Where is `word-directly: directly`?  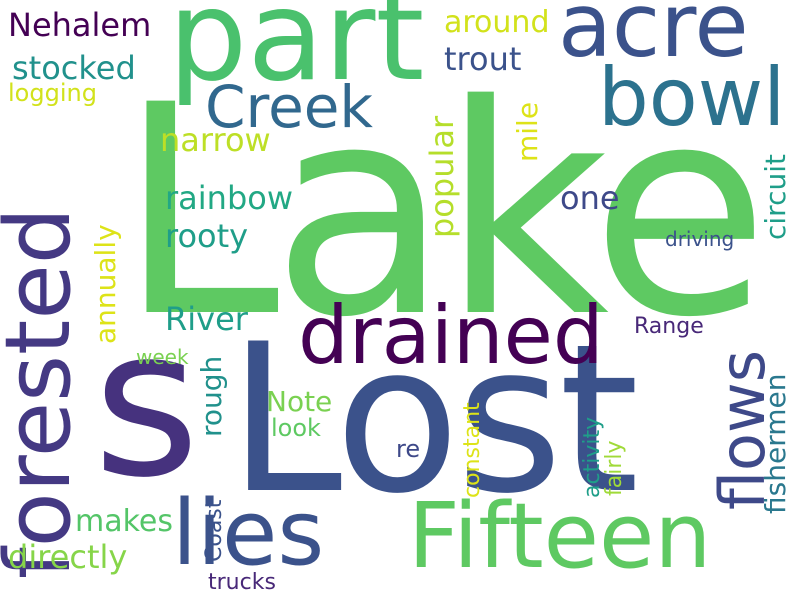
word-directly: directly is located at coordinates (68, 557).